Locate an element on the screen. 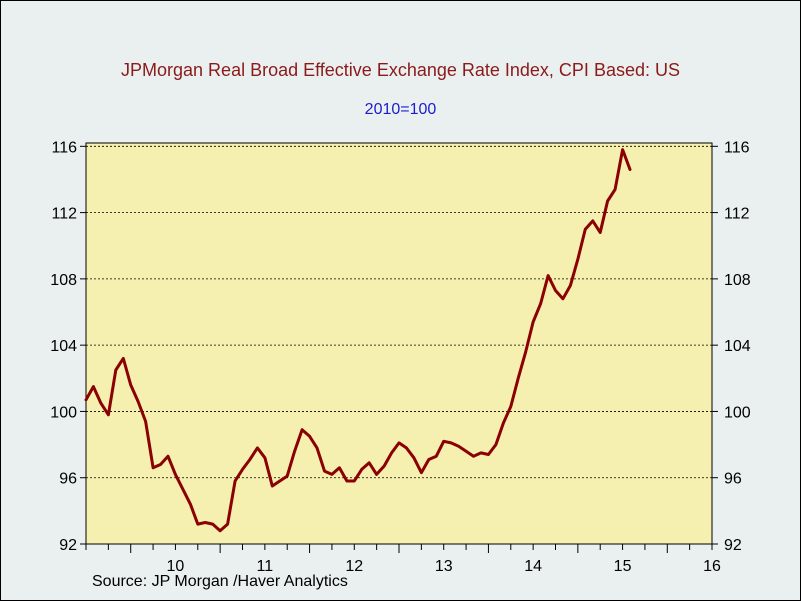 This screenshot has width=801, height=601. y-tick-label-left: 112 is located at coordinates (64, 214).